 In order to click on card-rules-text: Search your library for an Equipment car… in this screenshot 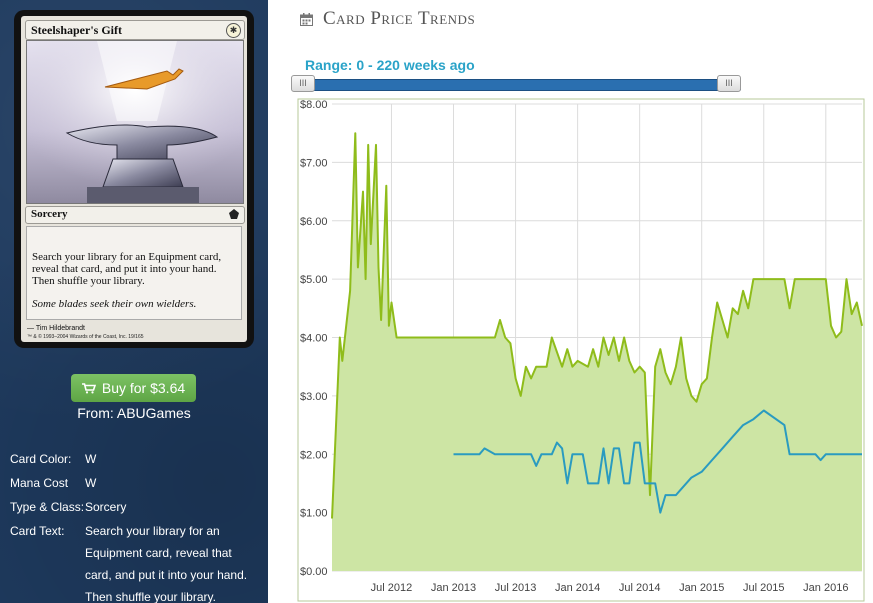, I will do `click(127, 269)`.